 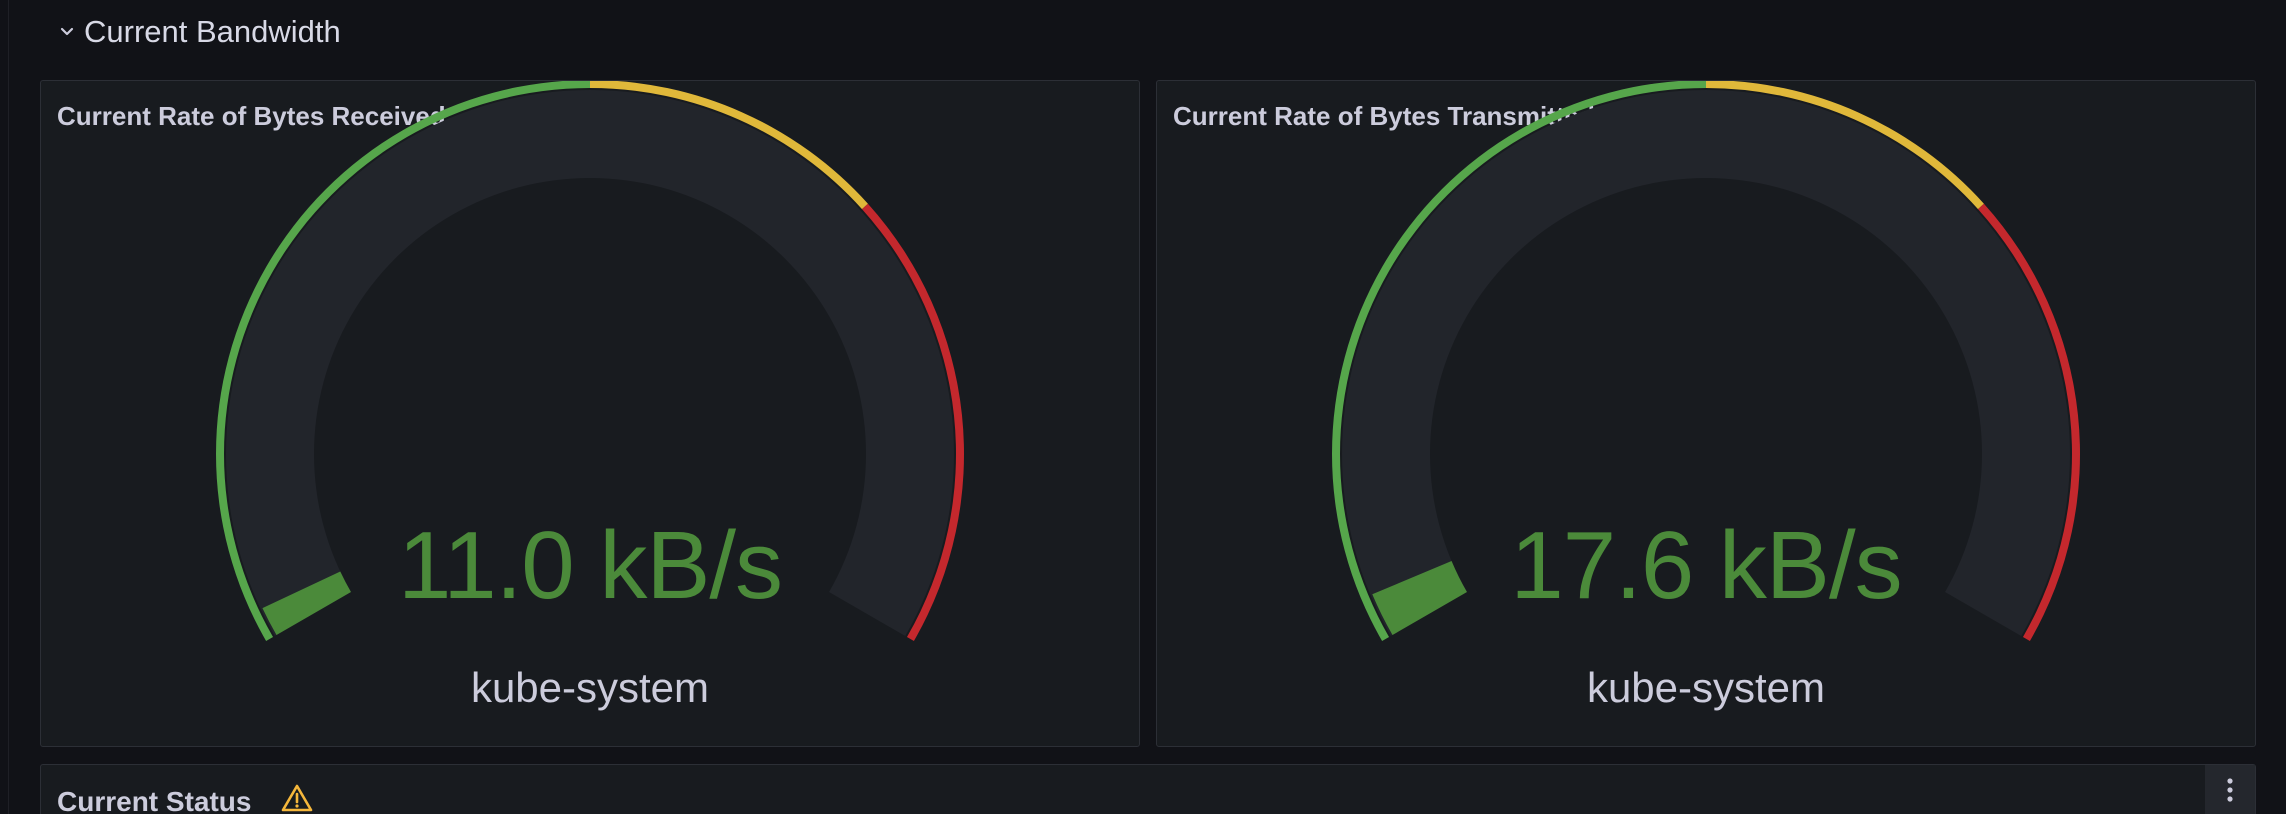 I want to click on warning-icon, so click(x=297, y=798).